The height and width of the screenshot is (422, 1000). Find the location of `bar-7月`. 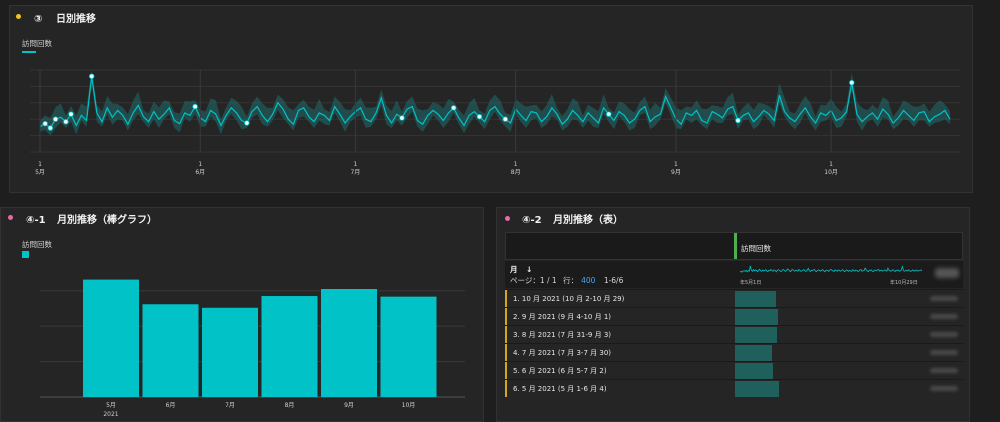

bar-7月 is located at coordinates (230, 352).